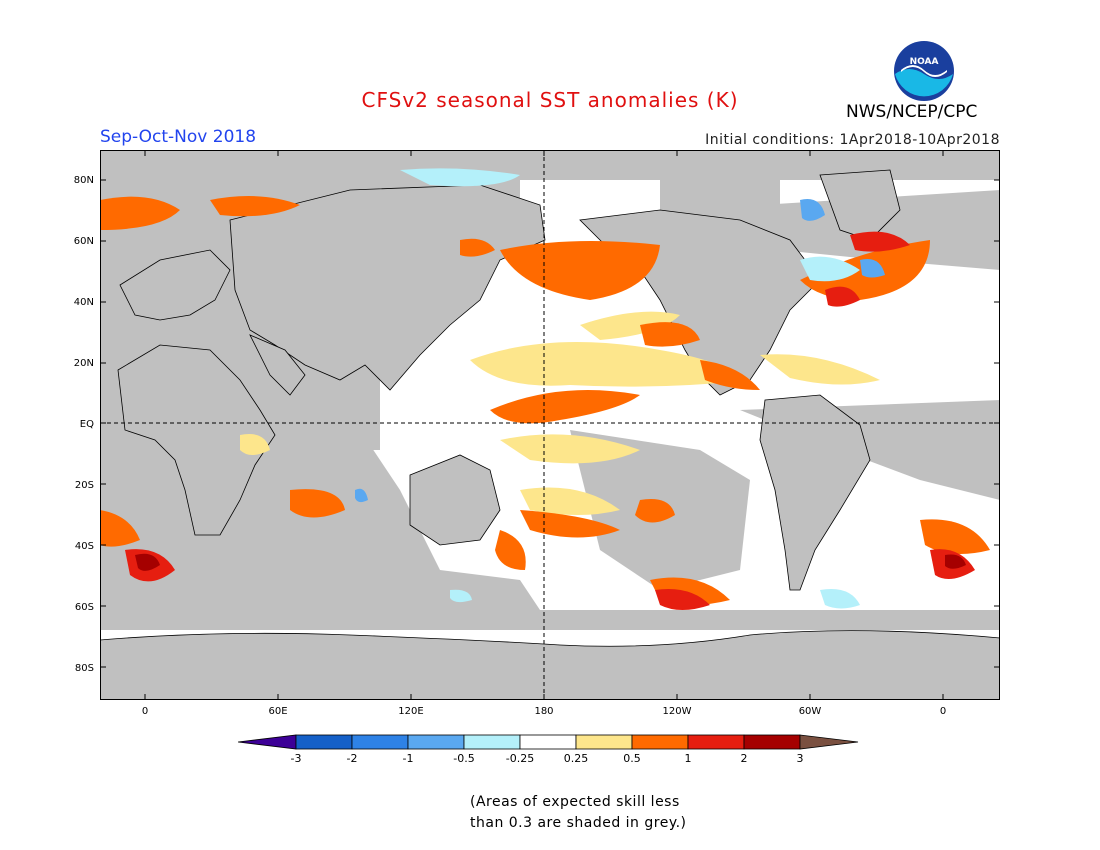 The image size is (1100, 850). What do you see at coordinates (829, 742) in the screenshot?
I see `colorbar-arrow-high` at bounding box center [829, 742].